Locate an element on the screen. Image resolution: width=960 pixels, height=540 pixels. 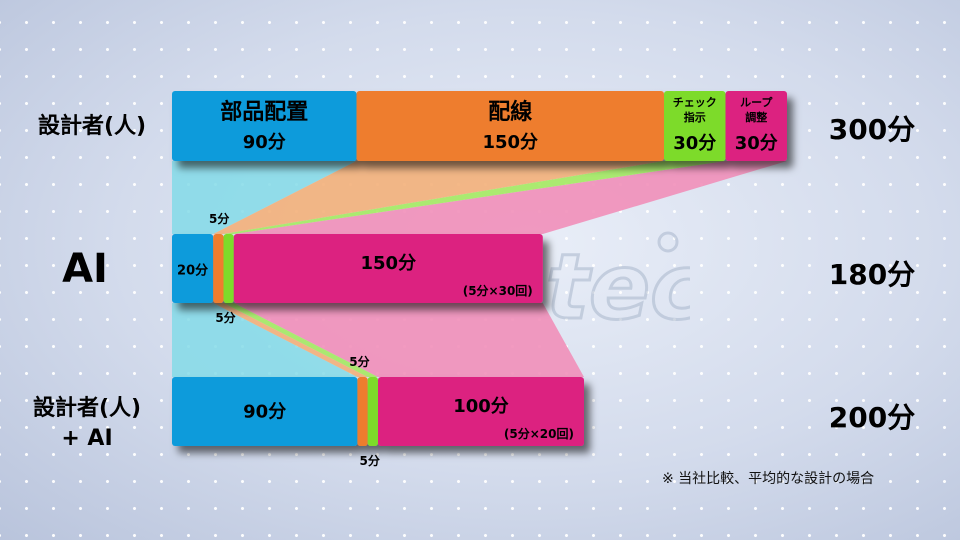
connector-wiring-row1-row2 is located at coordinates (290, 340).